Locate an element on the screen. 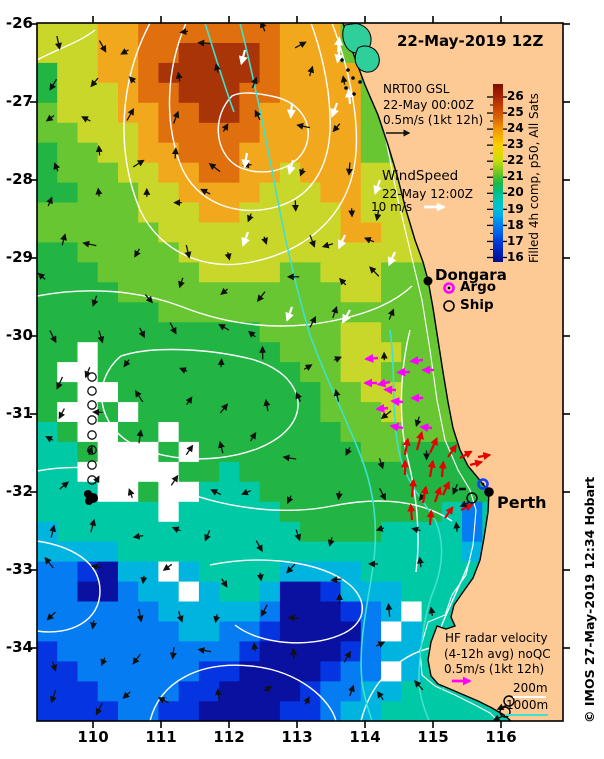 This screenshot has height=759, width=604. colorbar-tick-25: 25 is located at coordinates (515, 112).